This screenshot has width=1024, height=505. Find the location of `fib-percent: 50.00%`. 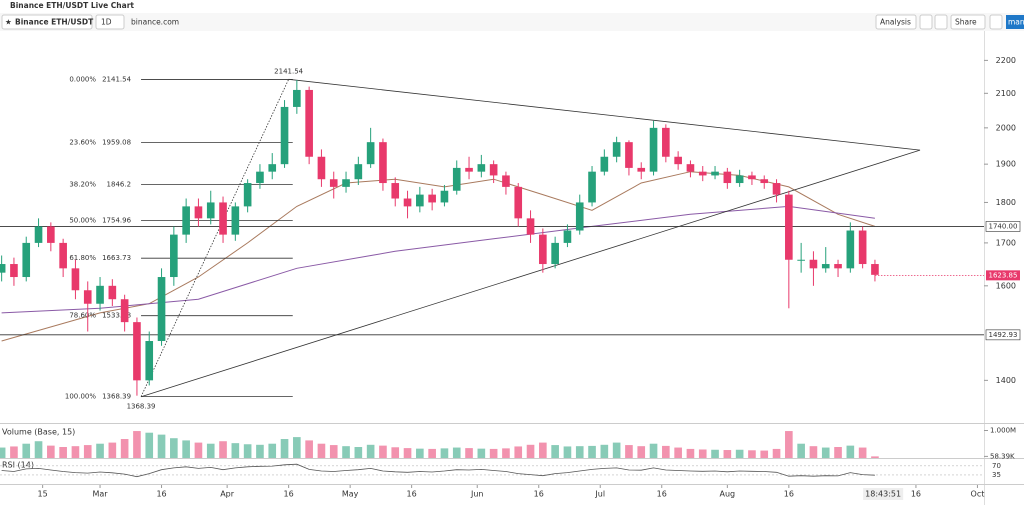

fib-percent: 50.00% is located at coordinates (82, 220).